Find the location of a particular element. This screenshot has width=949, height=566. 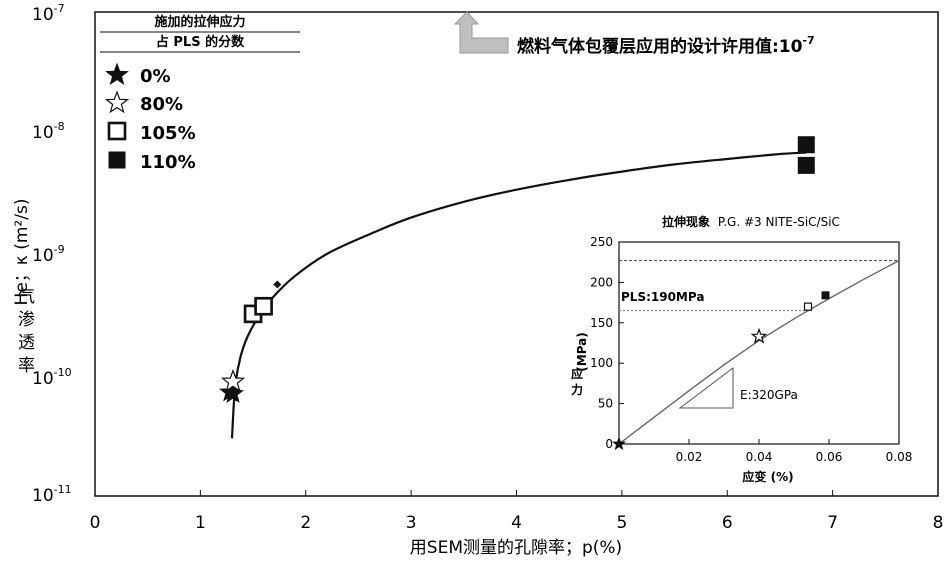

legend-header-line2: 占 PLS 的分数 is located at coordinates (200, 42).